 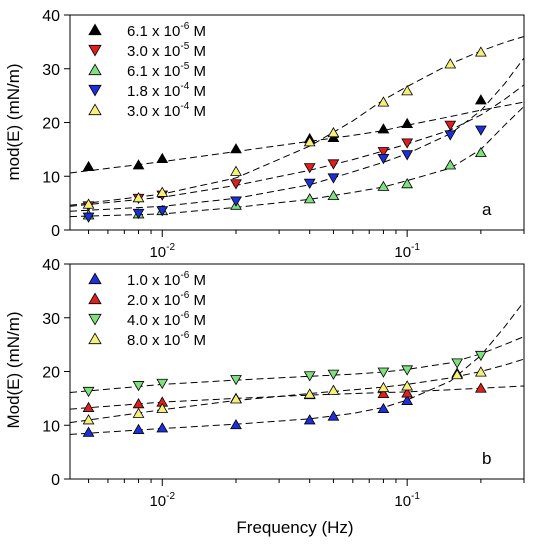 What do you see at coordinates (51, 319) in the screenshot?
I see `panel-b-y-tick-label: 30` at bounding box center [51, 319].